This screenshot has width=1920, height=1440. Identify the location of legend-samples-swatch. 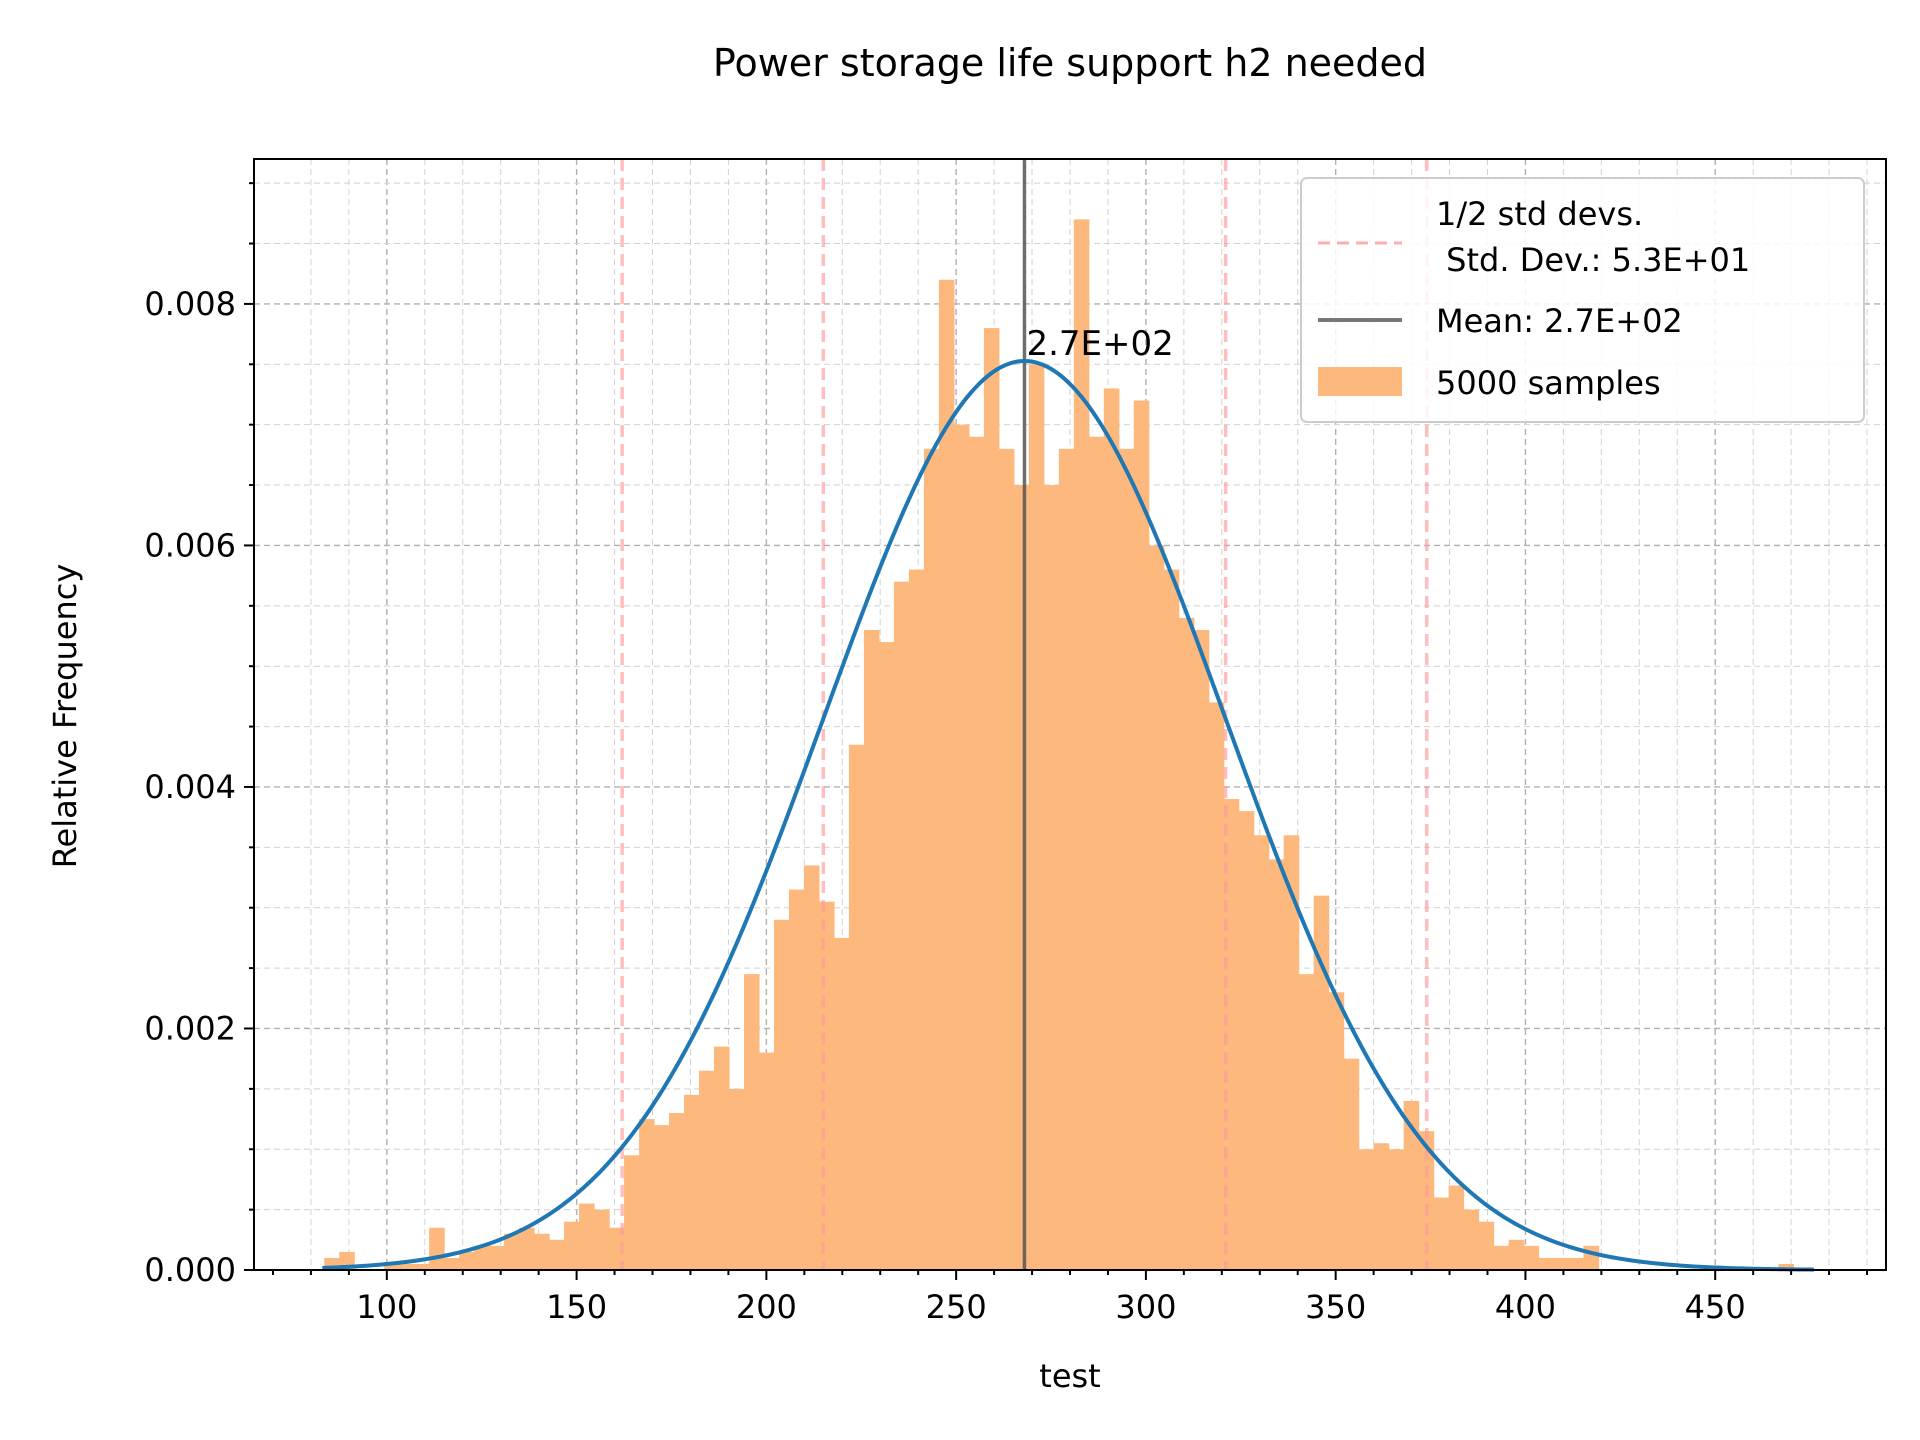
(1360, 381).